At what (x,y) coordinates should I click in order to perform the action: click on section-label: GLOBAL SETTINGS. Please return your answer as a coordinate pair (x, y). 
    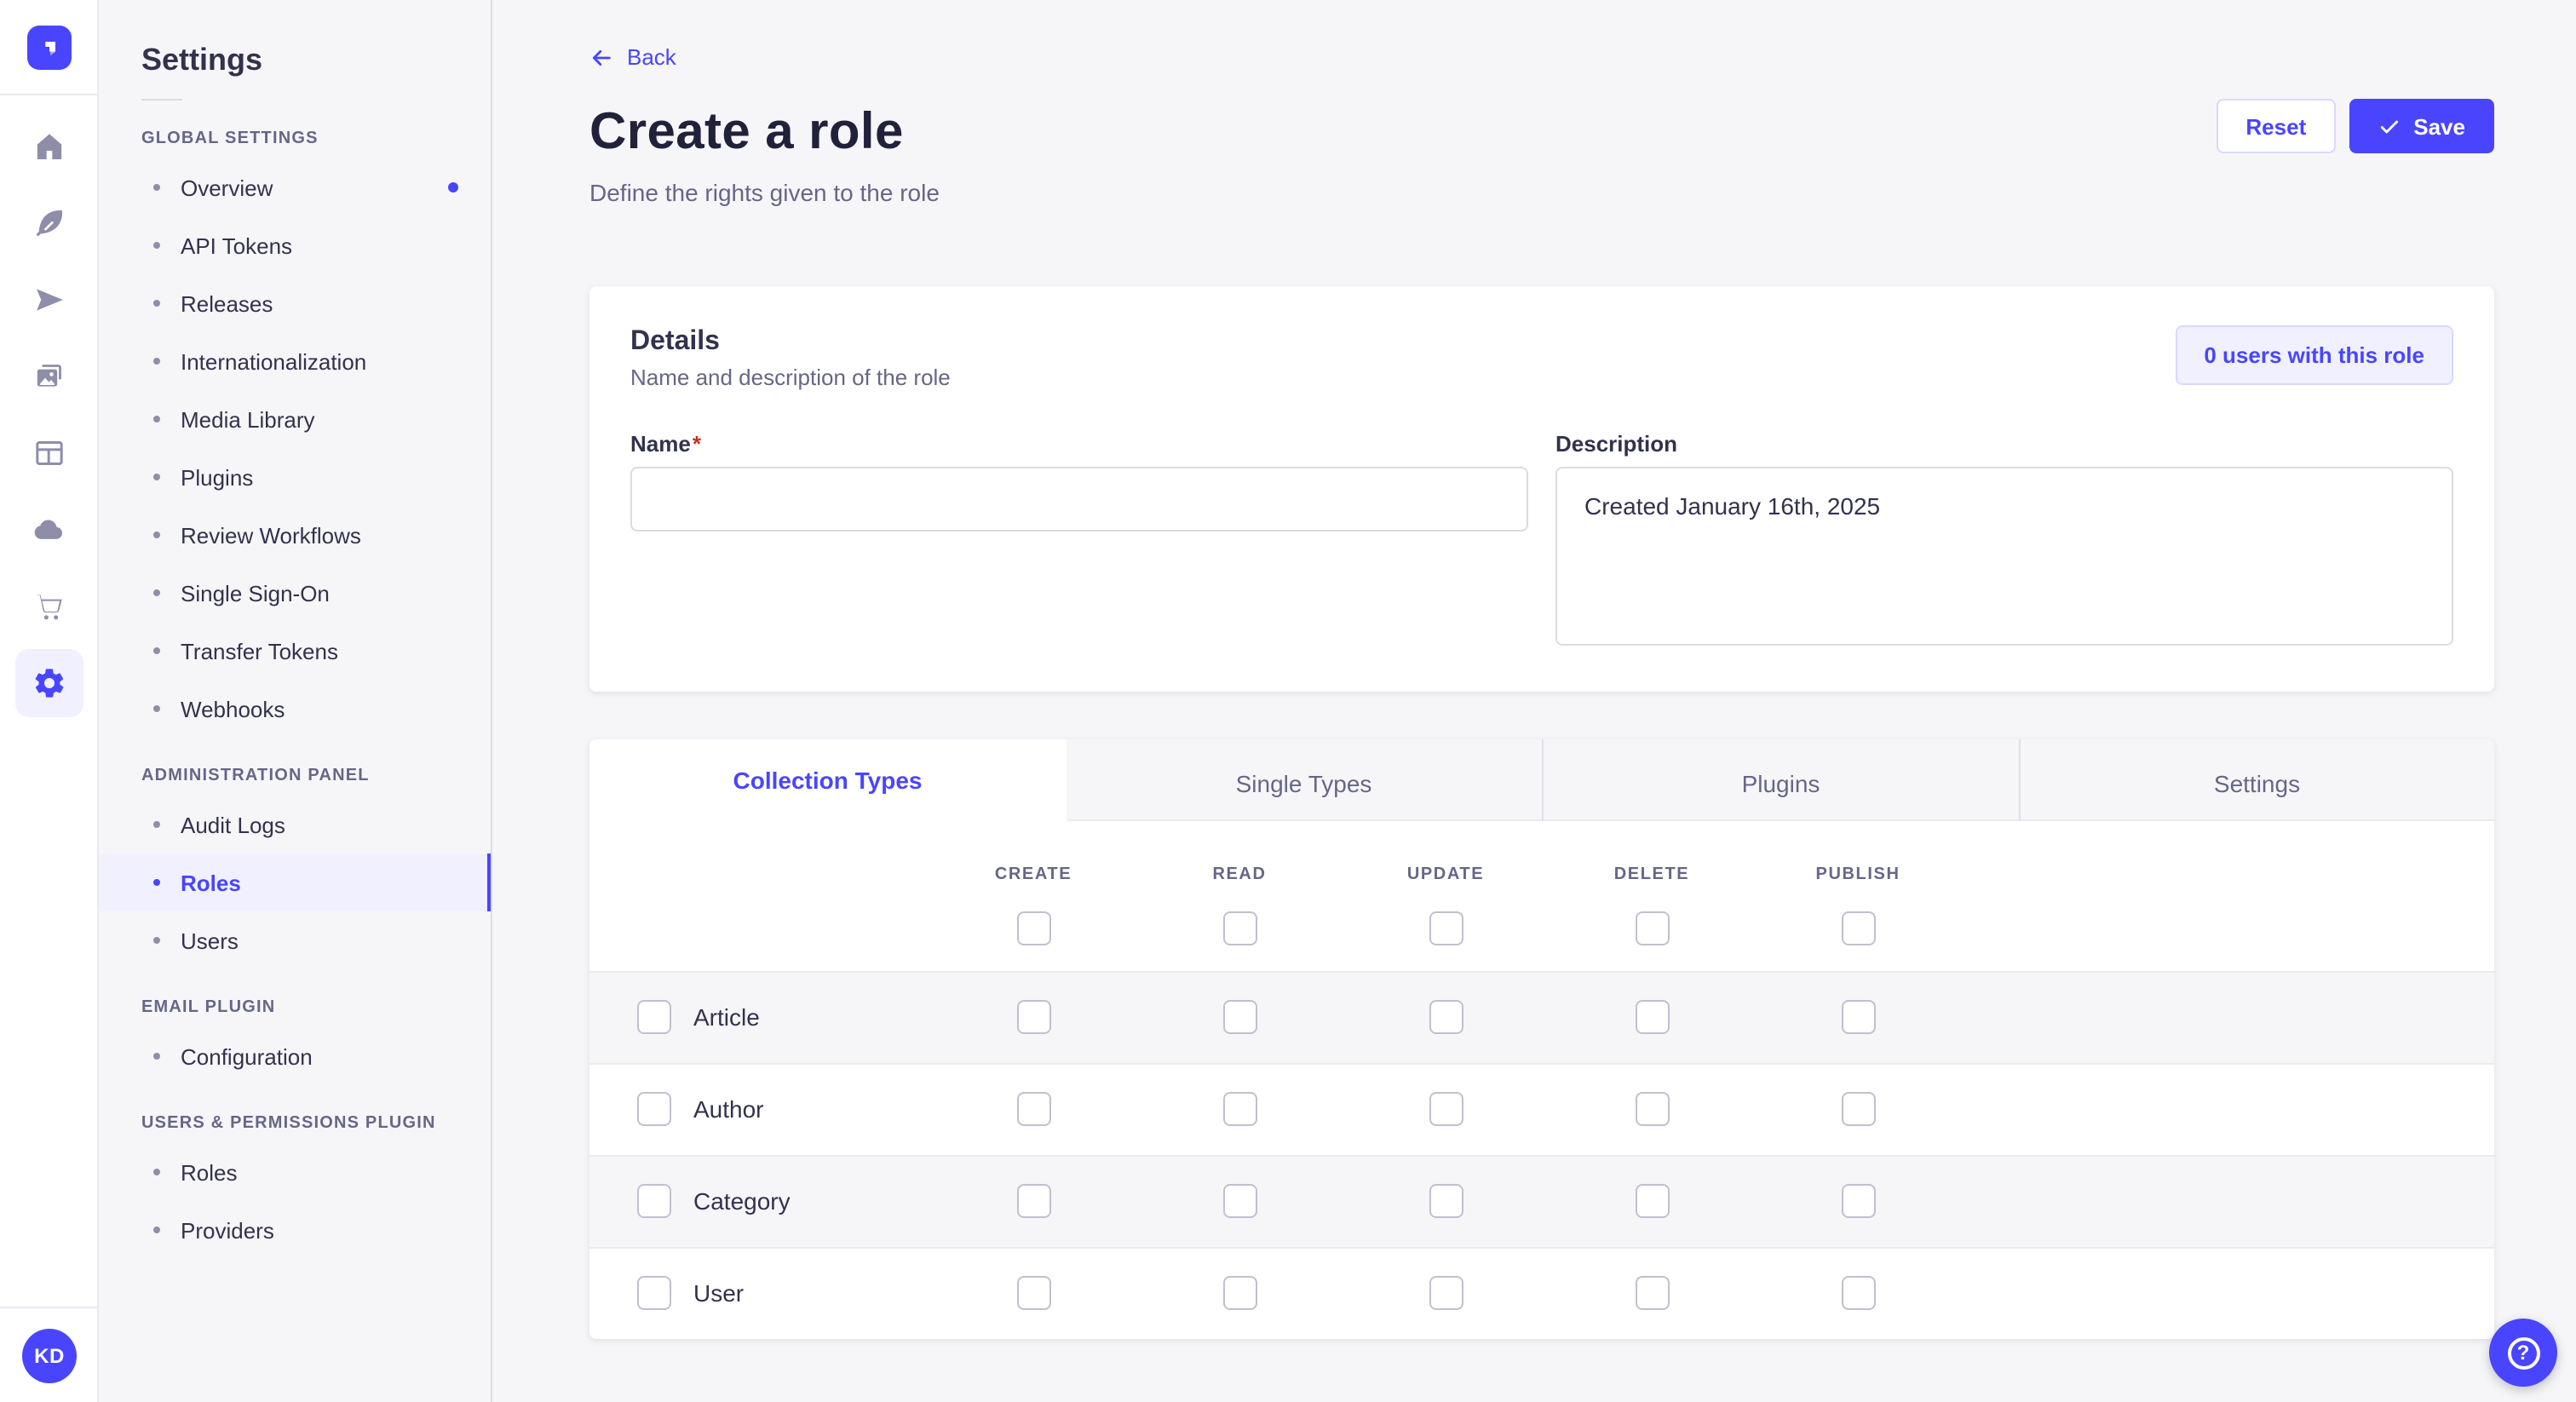
    Looking at the image, I should click on (230, 138).